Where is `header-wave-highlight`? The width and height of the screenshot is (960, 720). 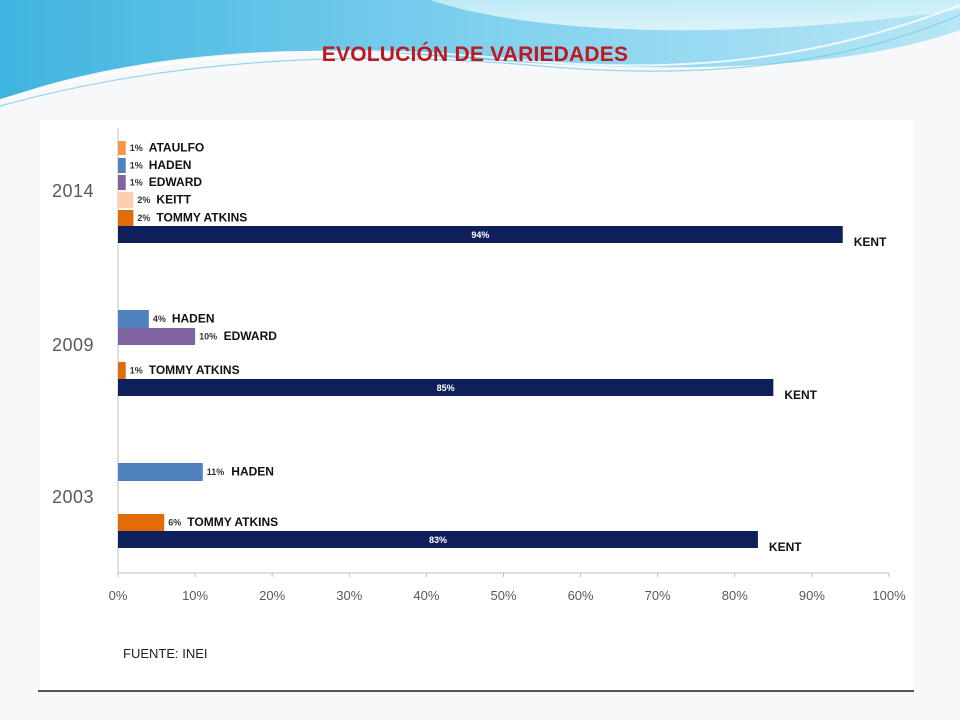
header-wave-highlight is located at coordinates (695, 15).